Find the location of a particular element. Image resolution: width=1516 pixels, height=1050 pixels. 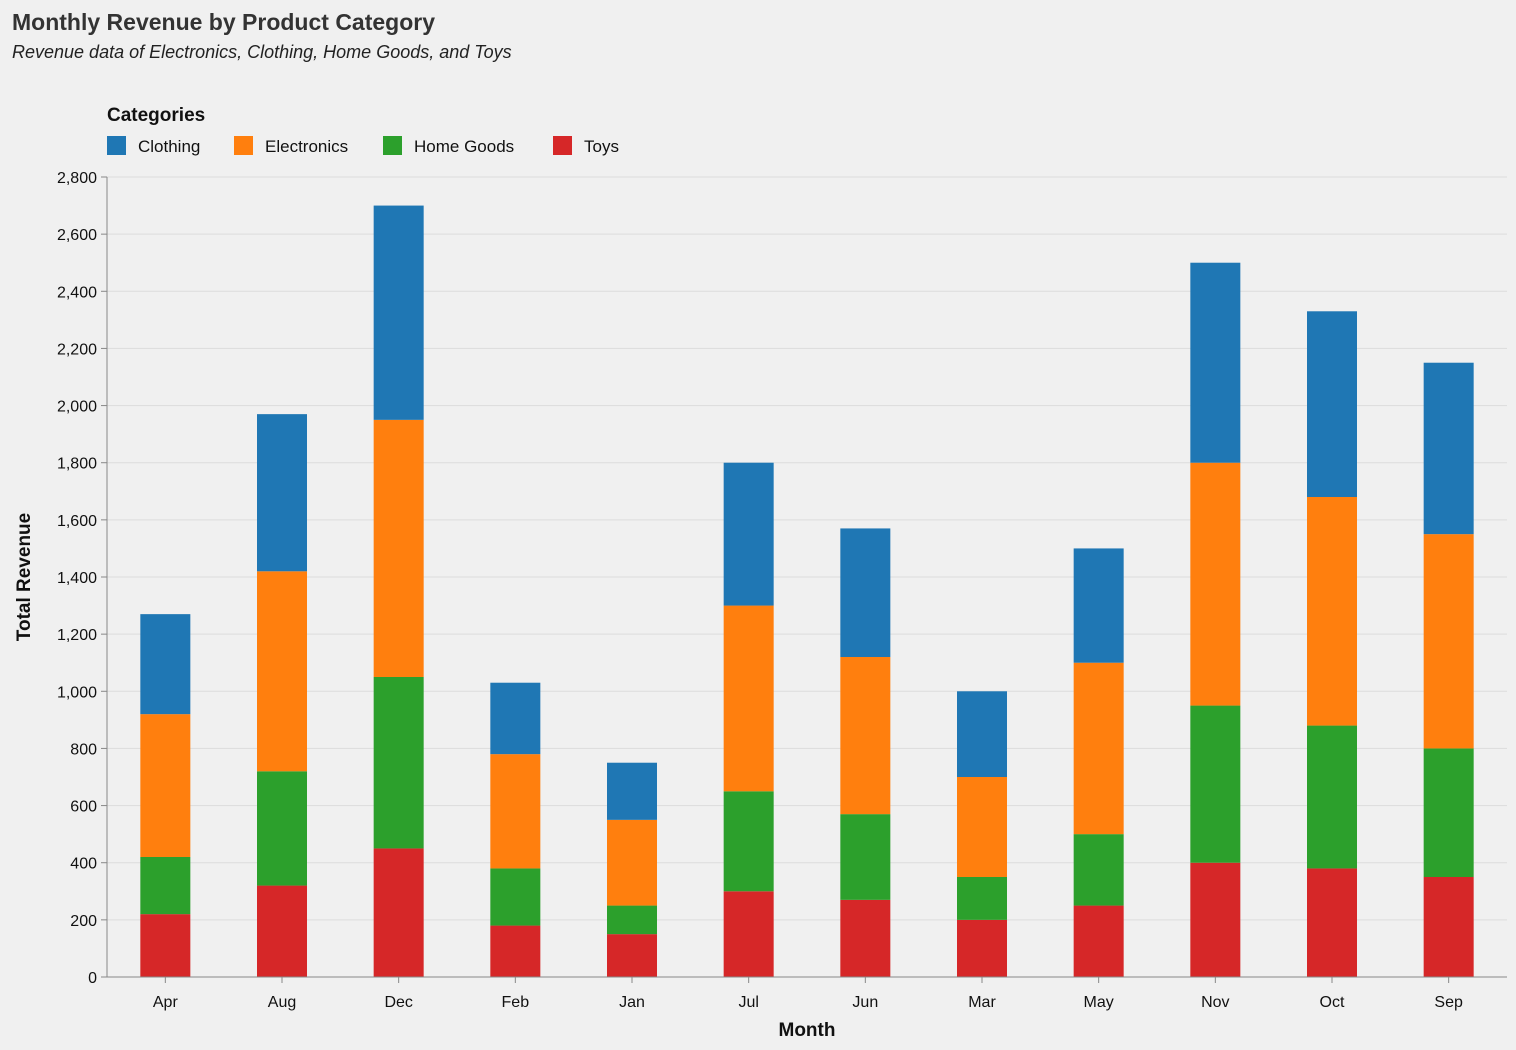

bar-toys-oct is located at coordinates (1332, 922).